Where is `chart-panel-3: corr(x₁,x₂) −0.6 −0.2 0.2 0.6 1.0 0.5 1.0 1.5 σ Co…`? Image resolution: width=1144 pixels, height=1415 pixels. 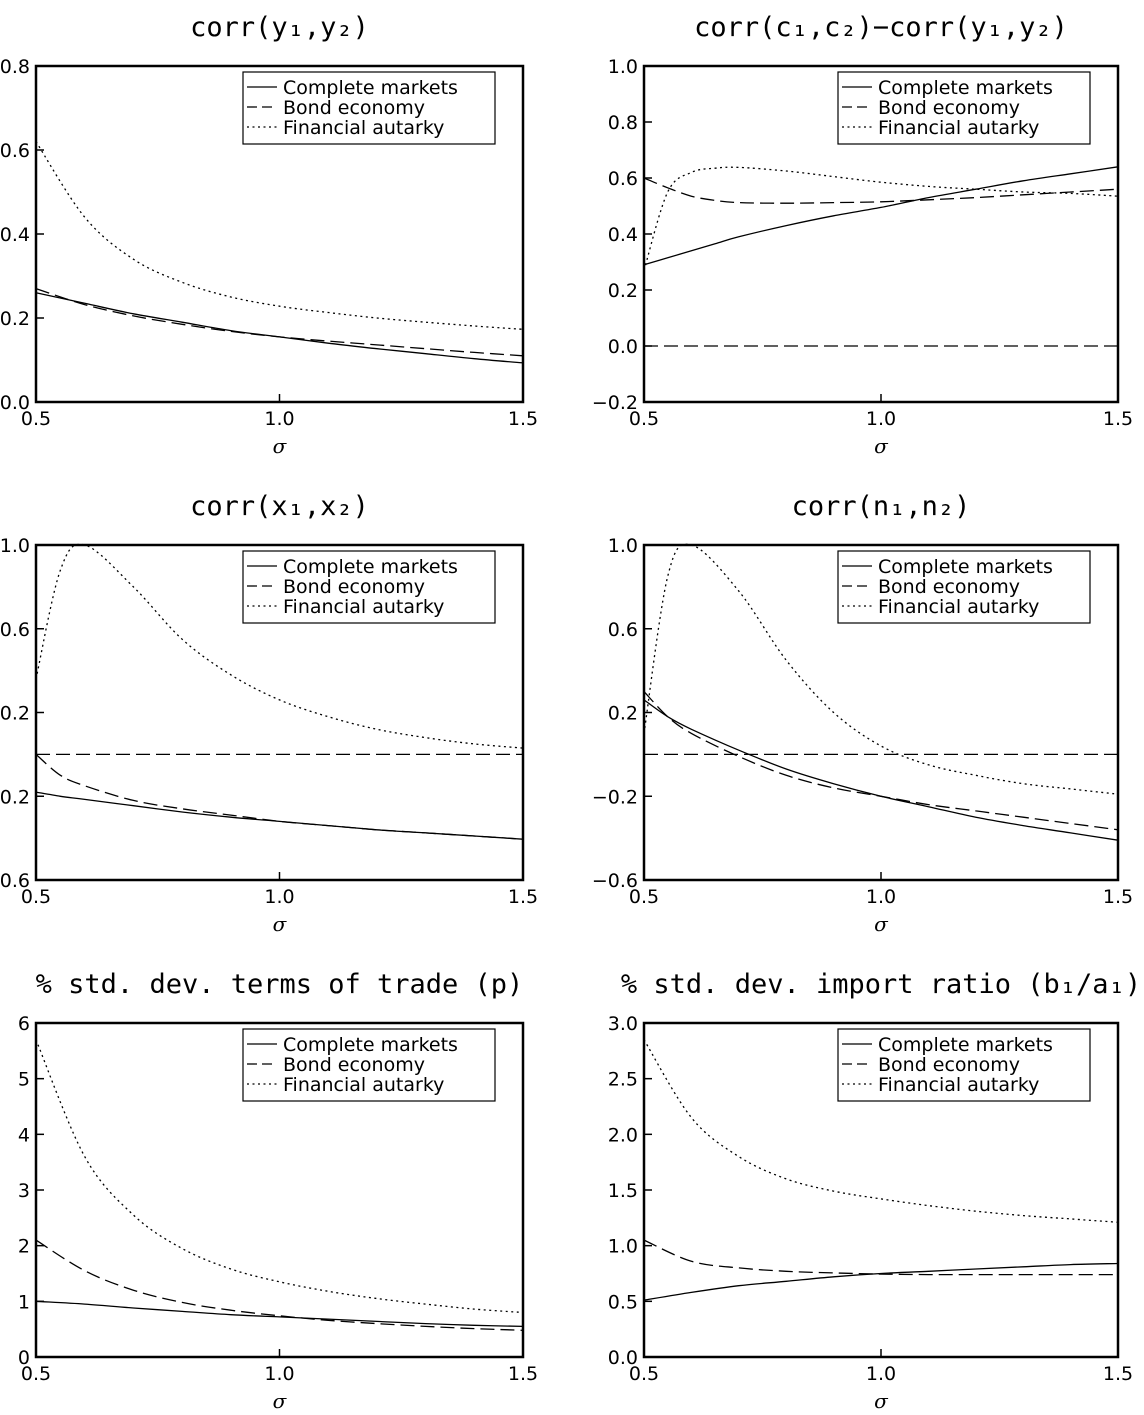
chart-panel-3: corr(x₁,x₂) −0.6 −0.2 0.2 0.6 1.0 0.5 1.0 1.5 σ Co… is located at coordinates (269, 713).